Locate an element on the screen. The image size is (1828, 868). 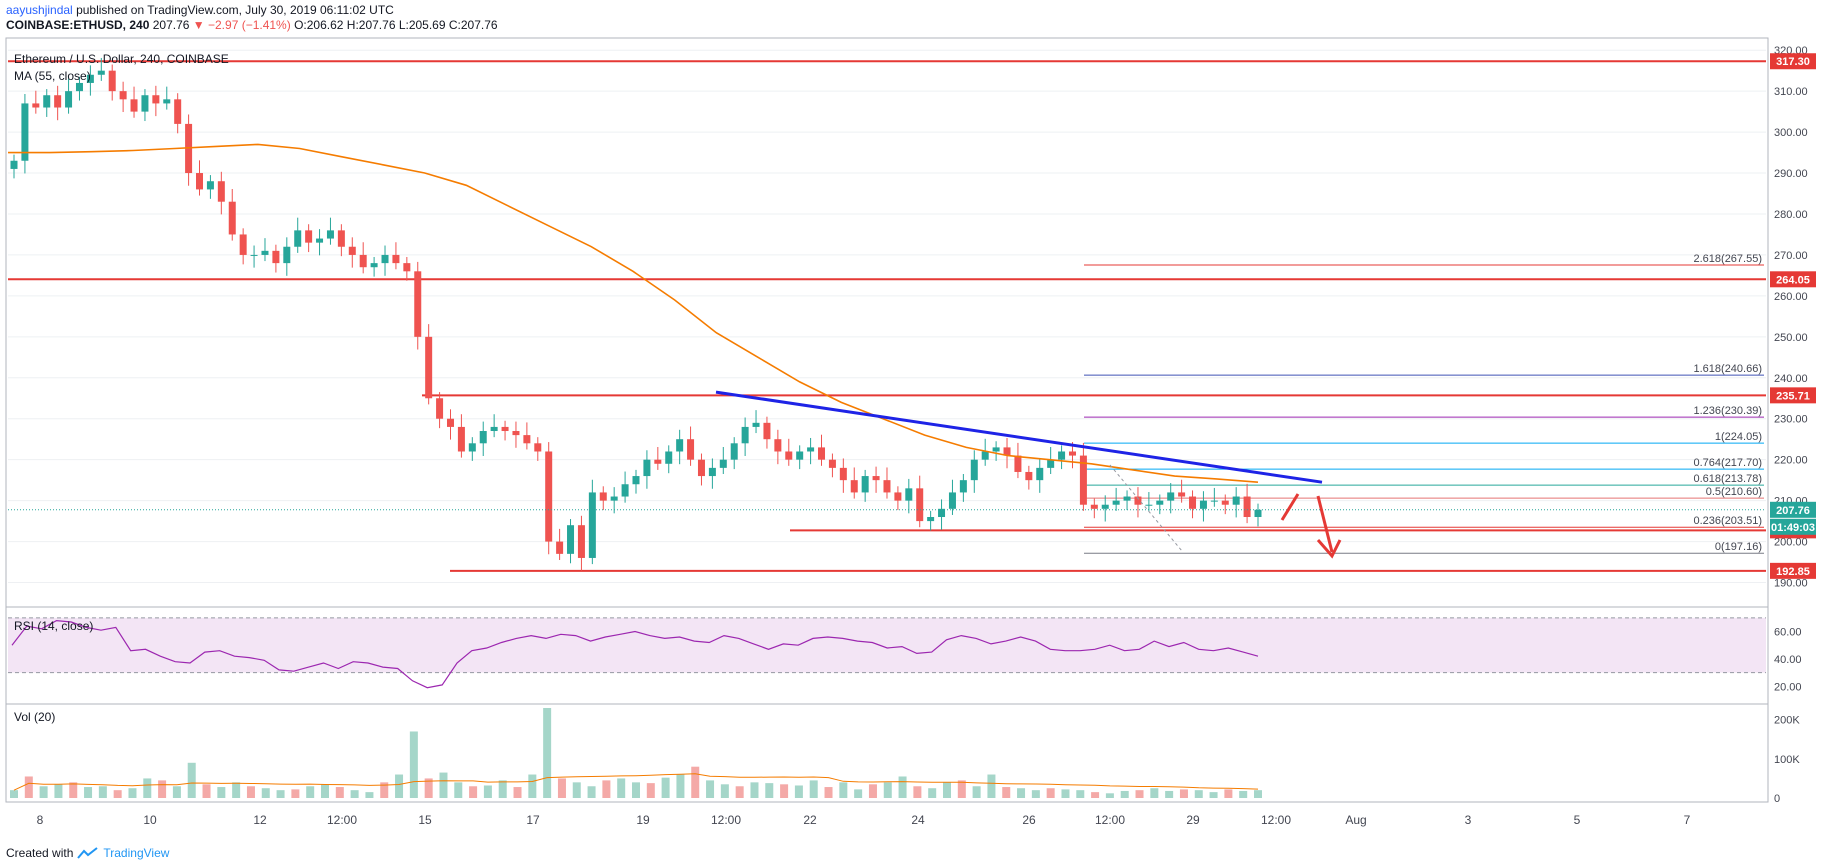
fib-level-label: 0.236(203.51) is located at coordinates (1728, 521).